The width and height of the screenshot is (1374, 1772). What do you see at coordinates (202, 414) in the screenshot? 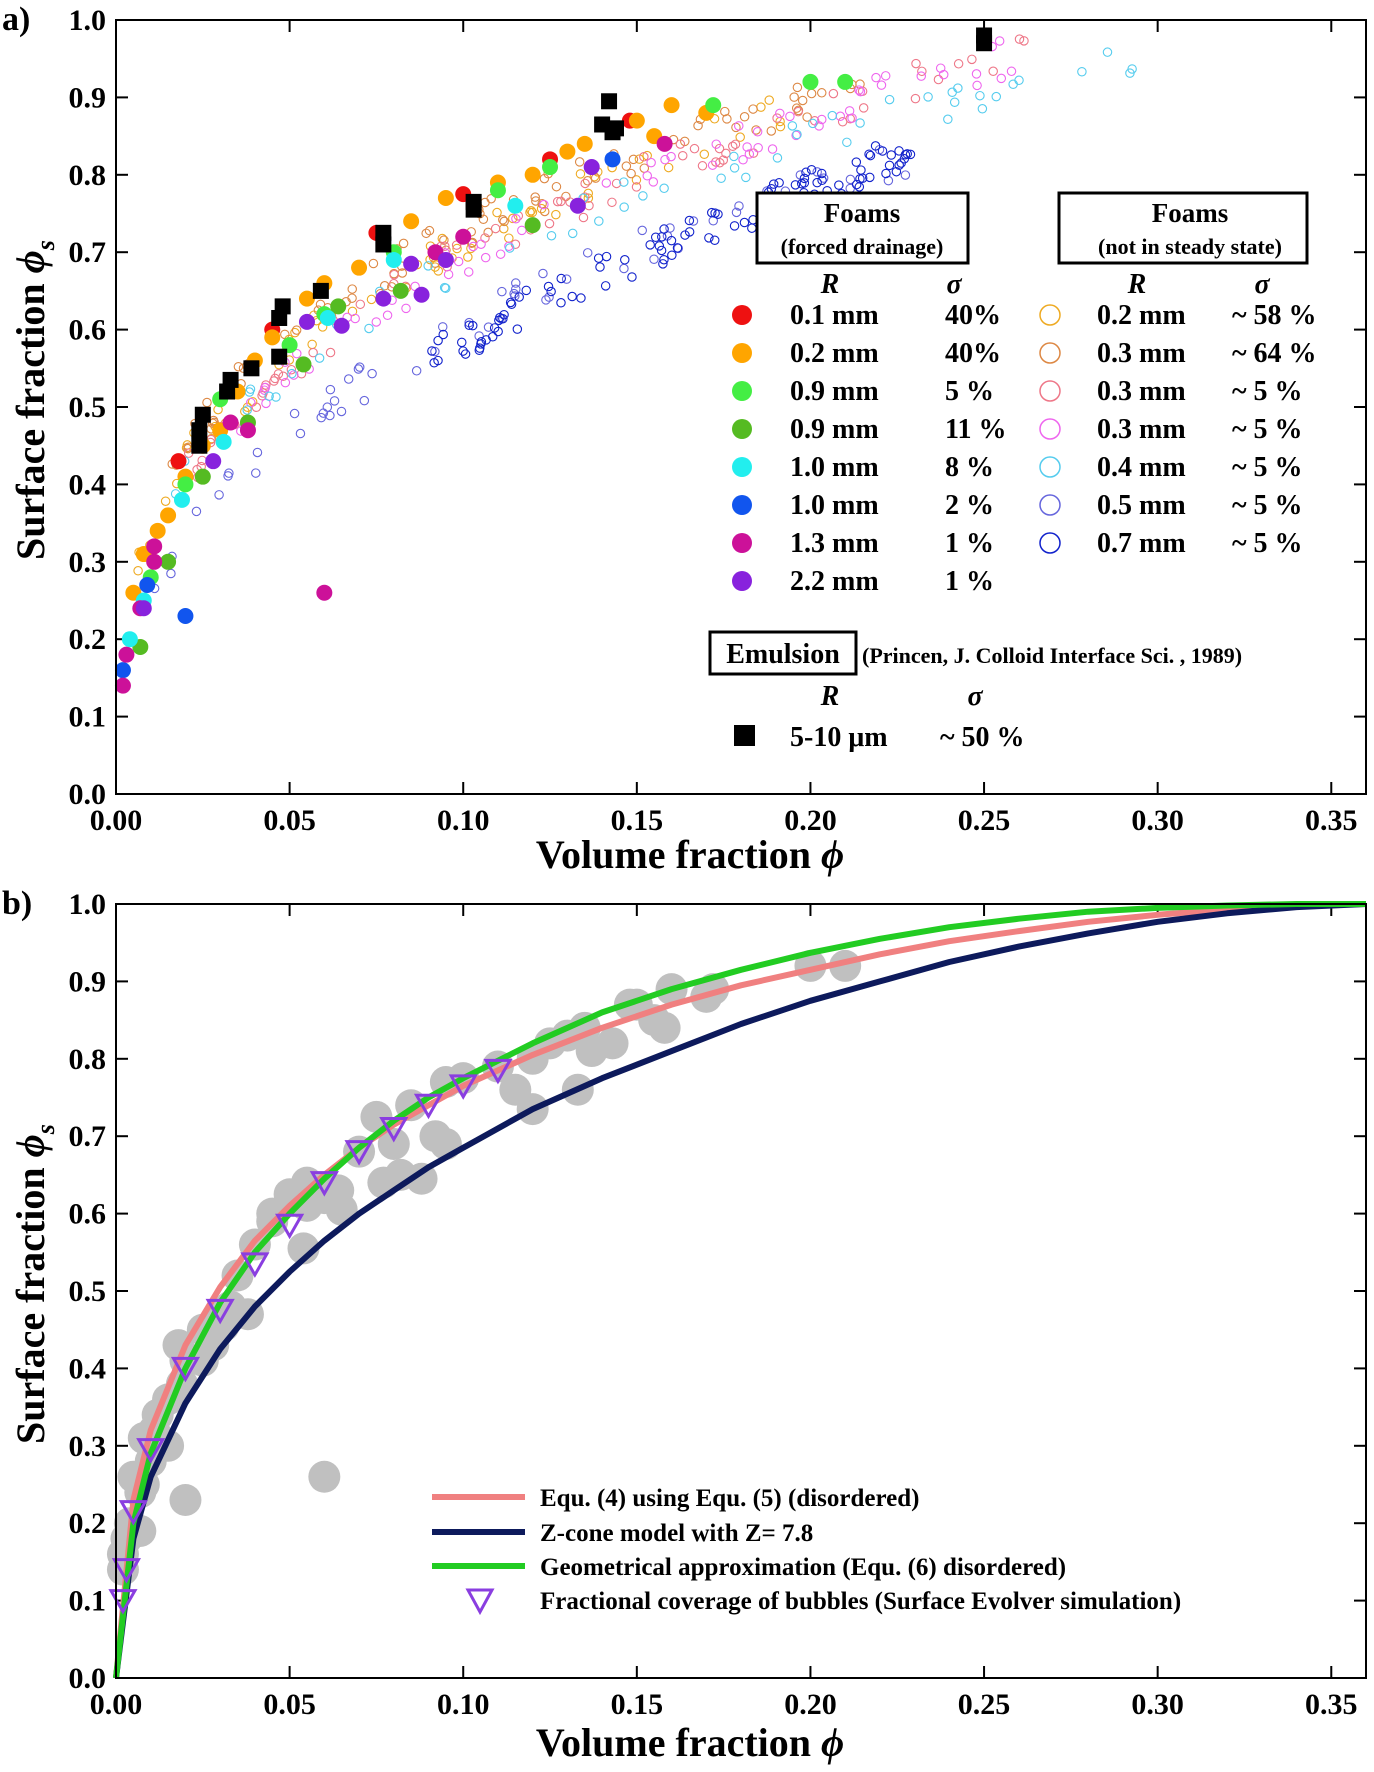
I see `emulsion-point` at bounding box center [202, 414].